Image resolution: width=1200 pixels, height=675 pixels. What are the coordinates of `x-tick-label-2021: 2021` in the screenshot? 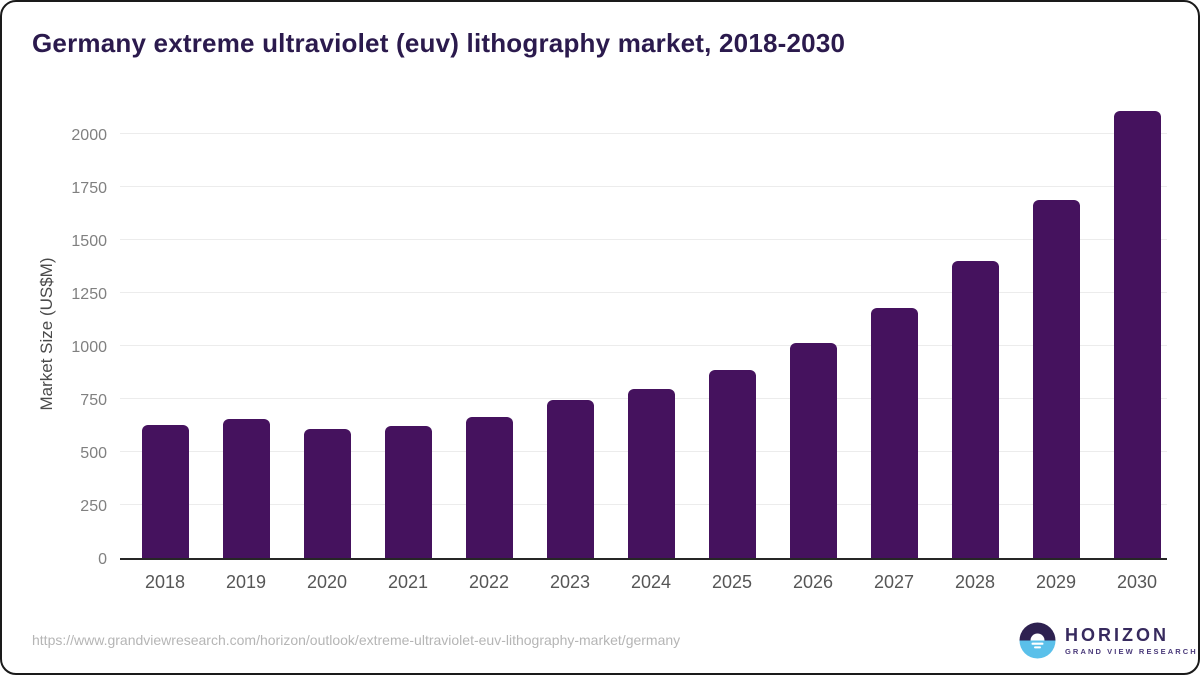 It's located at (408, 582).